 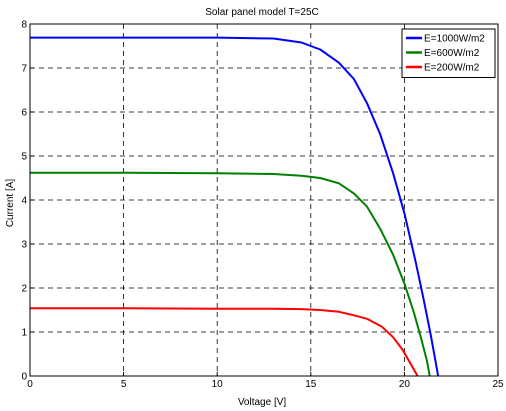 I want to click on x-tick-label: 10, so click(x=218, y=384).